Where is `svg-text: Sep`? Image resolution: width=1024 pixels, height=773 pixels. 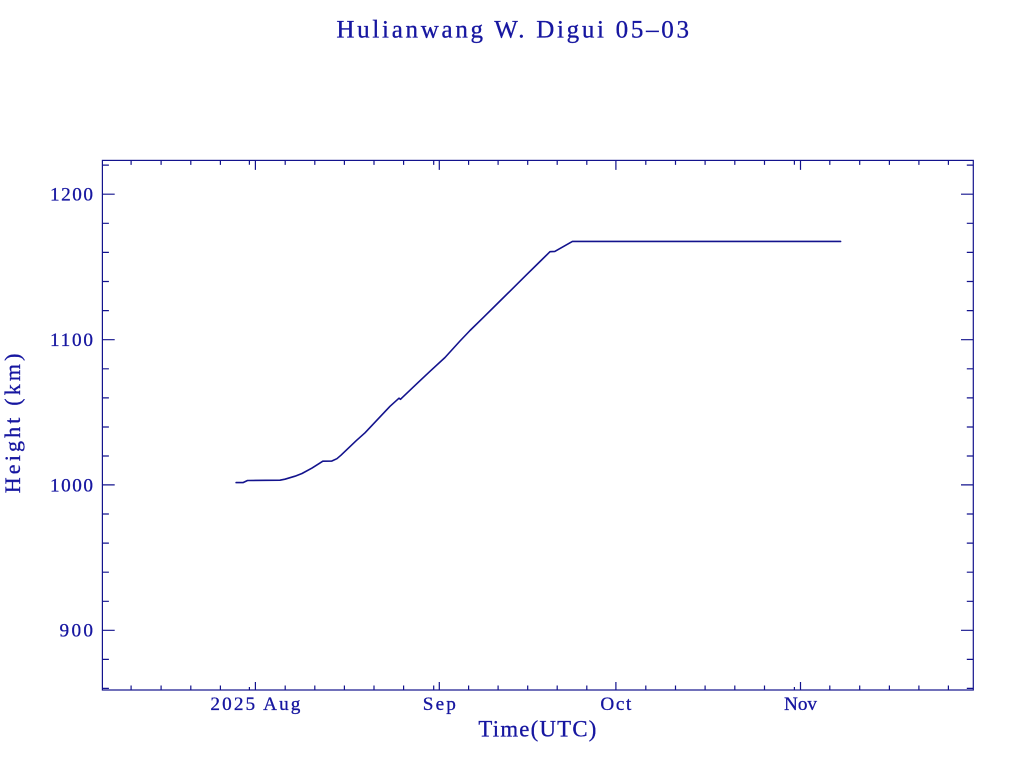
svg-text: Sep is located at coordinates (439, 704).